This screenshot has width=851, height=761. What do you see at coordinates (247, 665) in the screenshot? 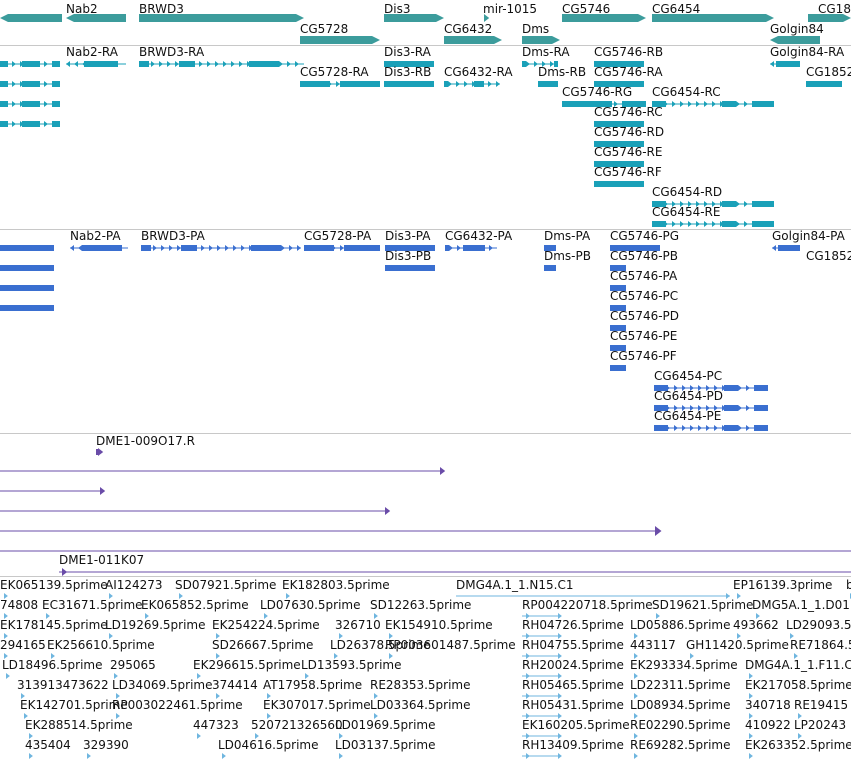
I see `est-label-ek296615-5prime: EK296615.5prime` at bounding box center [247, 665].